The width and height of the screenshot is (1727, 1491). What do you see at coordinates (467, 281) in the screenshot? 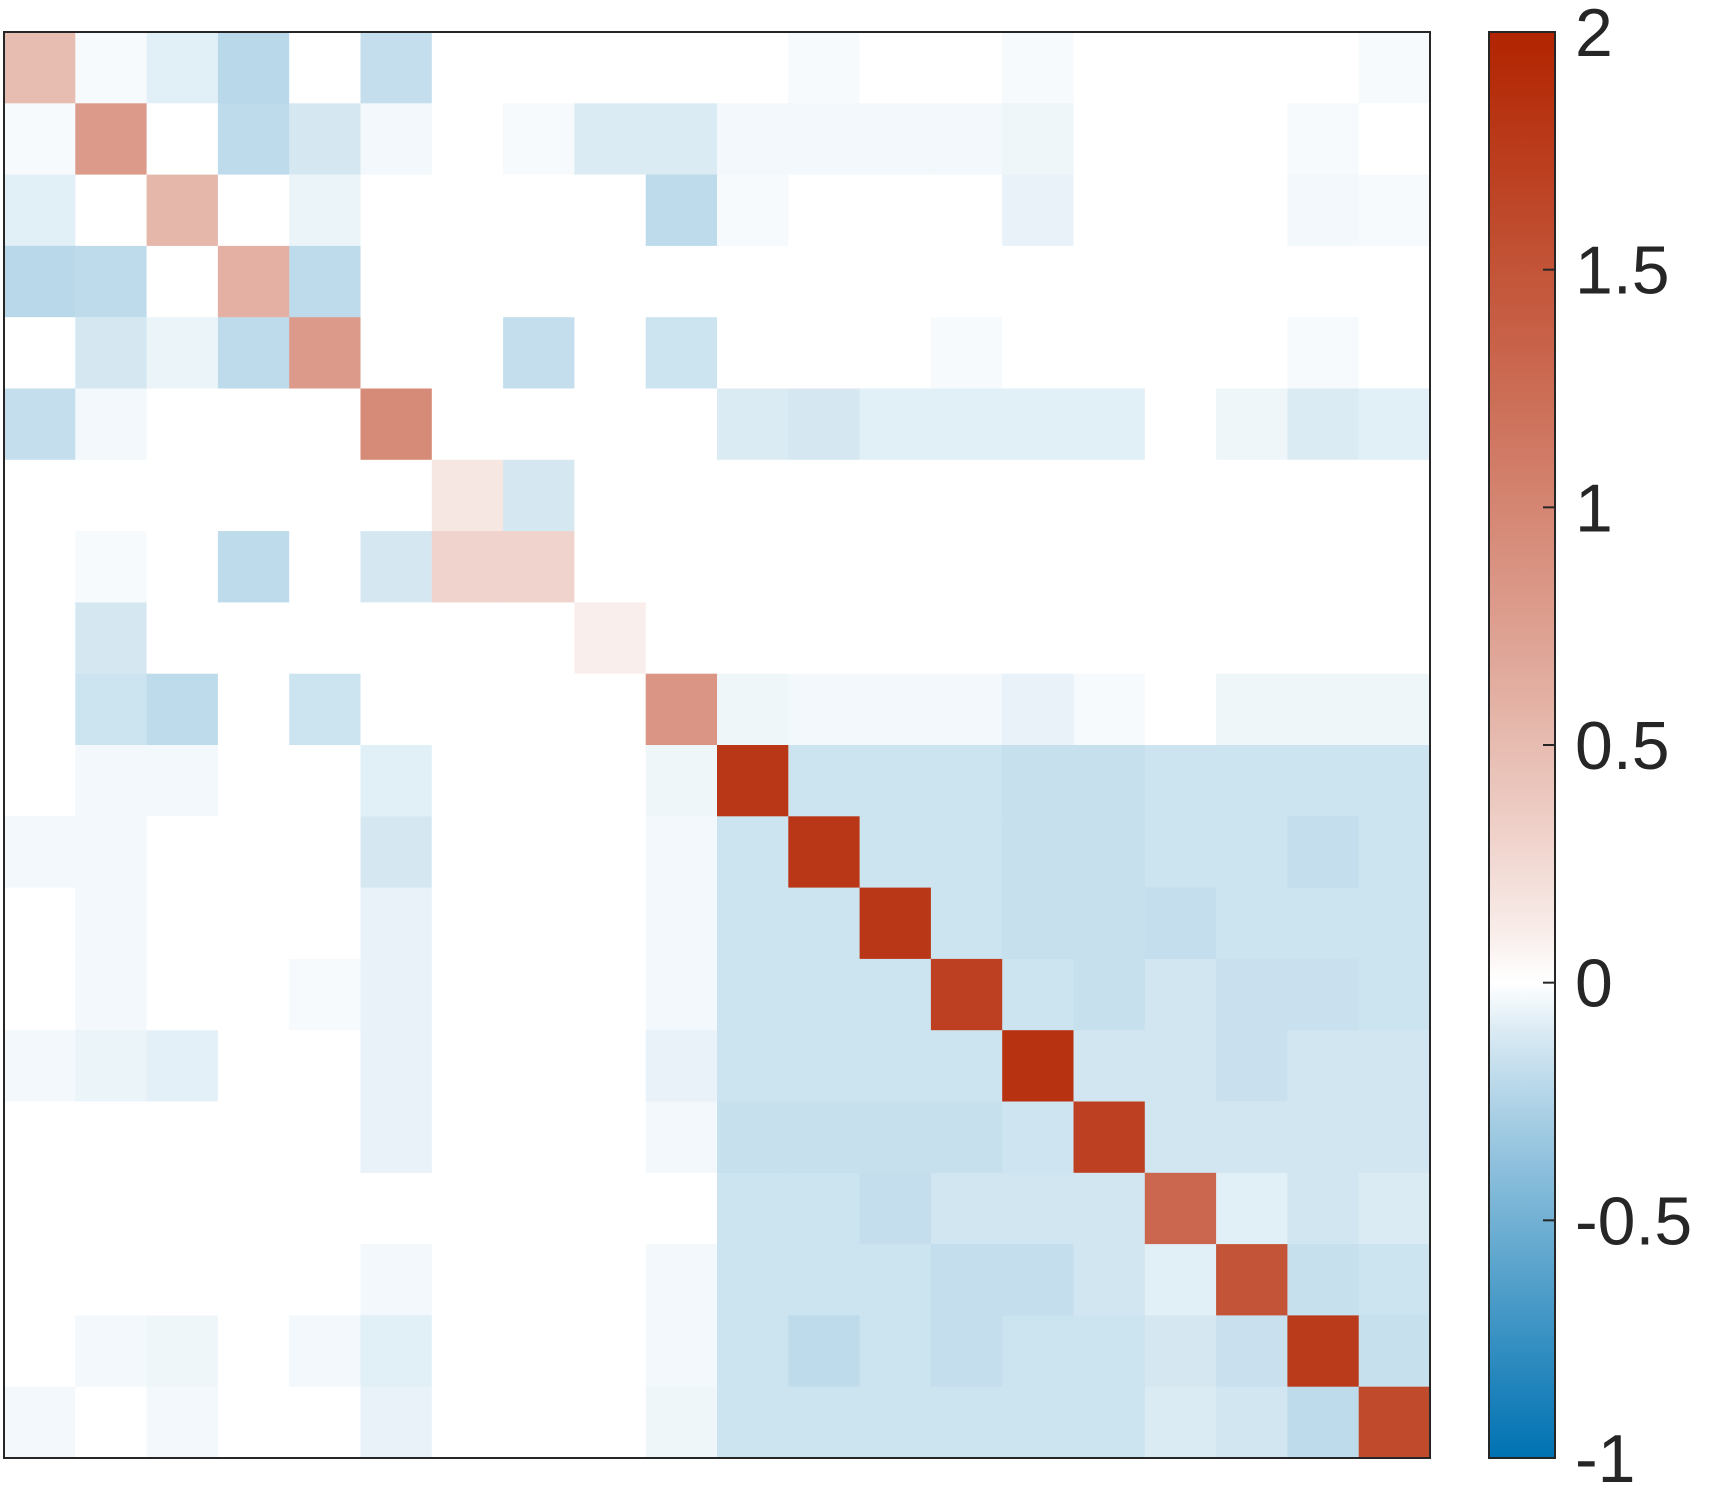
I see `heatmap-cell-r3-c6` at bounding box center [467, 281].